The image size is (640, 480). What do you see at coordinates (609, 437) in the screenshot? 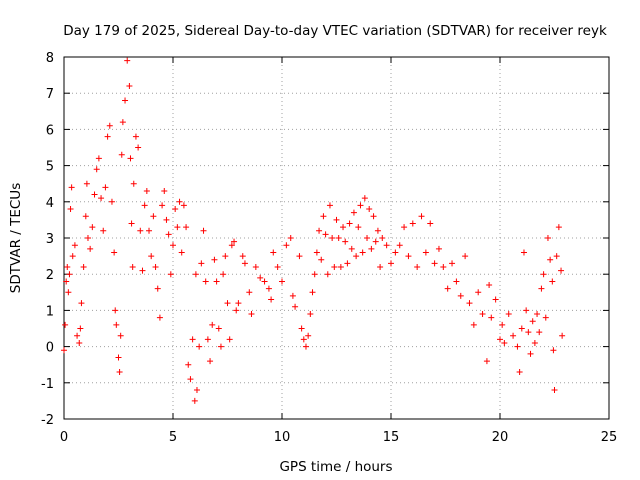
I see `x-tick-label: 25` at bounding box center [609, 437].